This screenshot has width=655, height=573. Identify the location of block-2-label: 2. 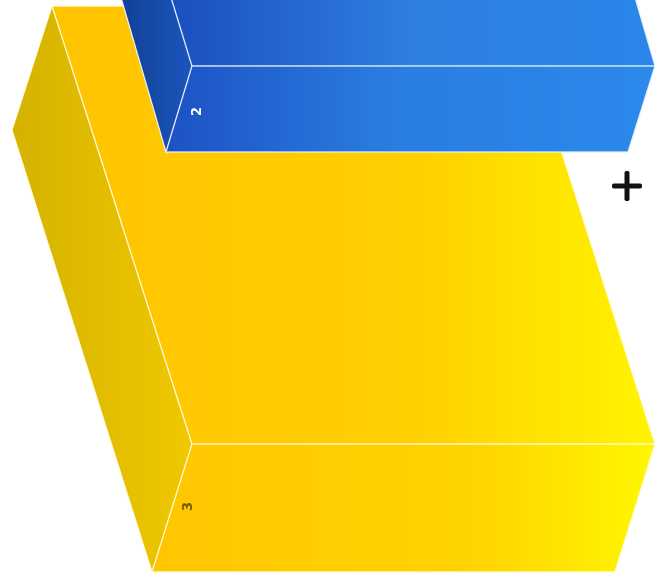
(197, 111).